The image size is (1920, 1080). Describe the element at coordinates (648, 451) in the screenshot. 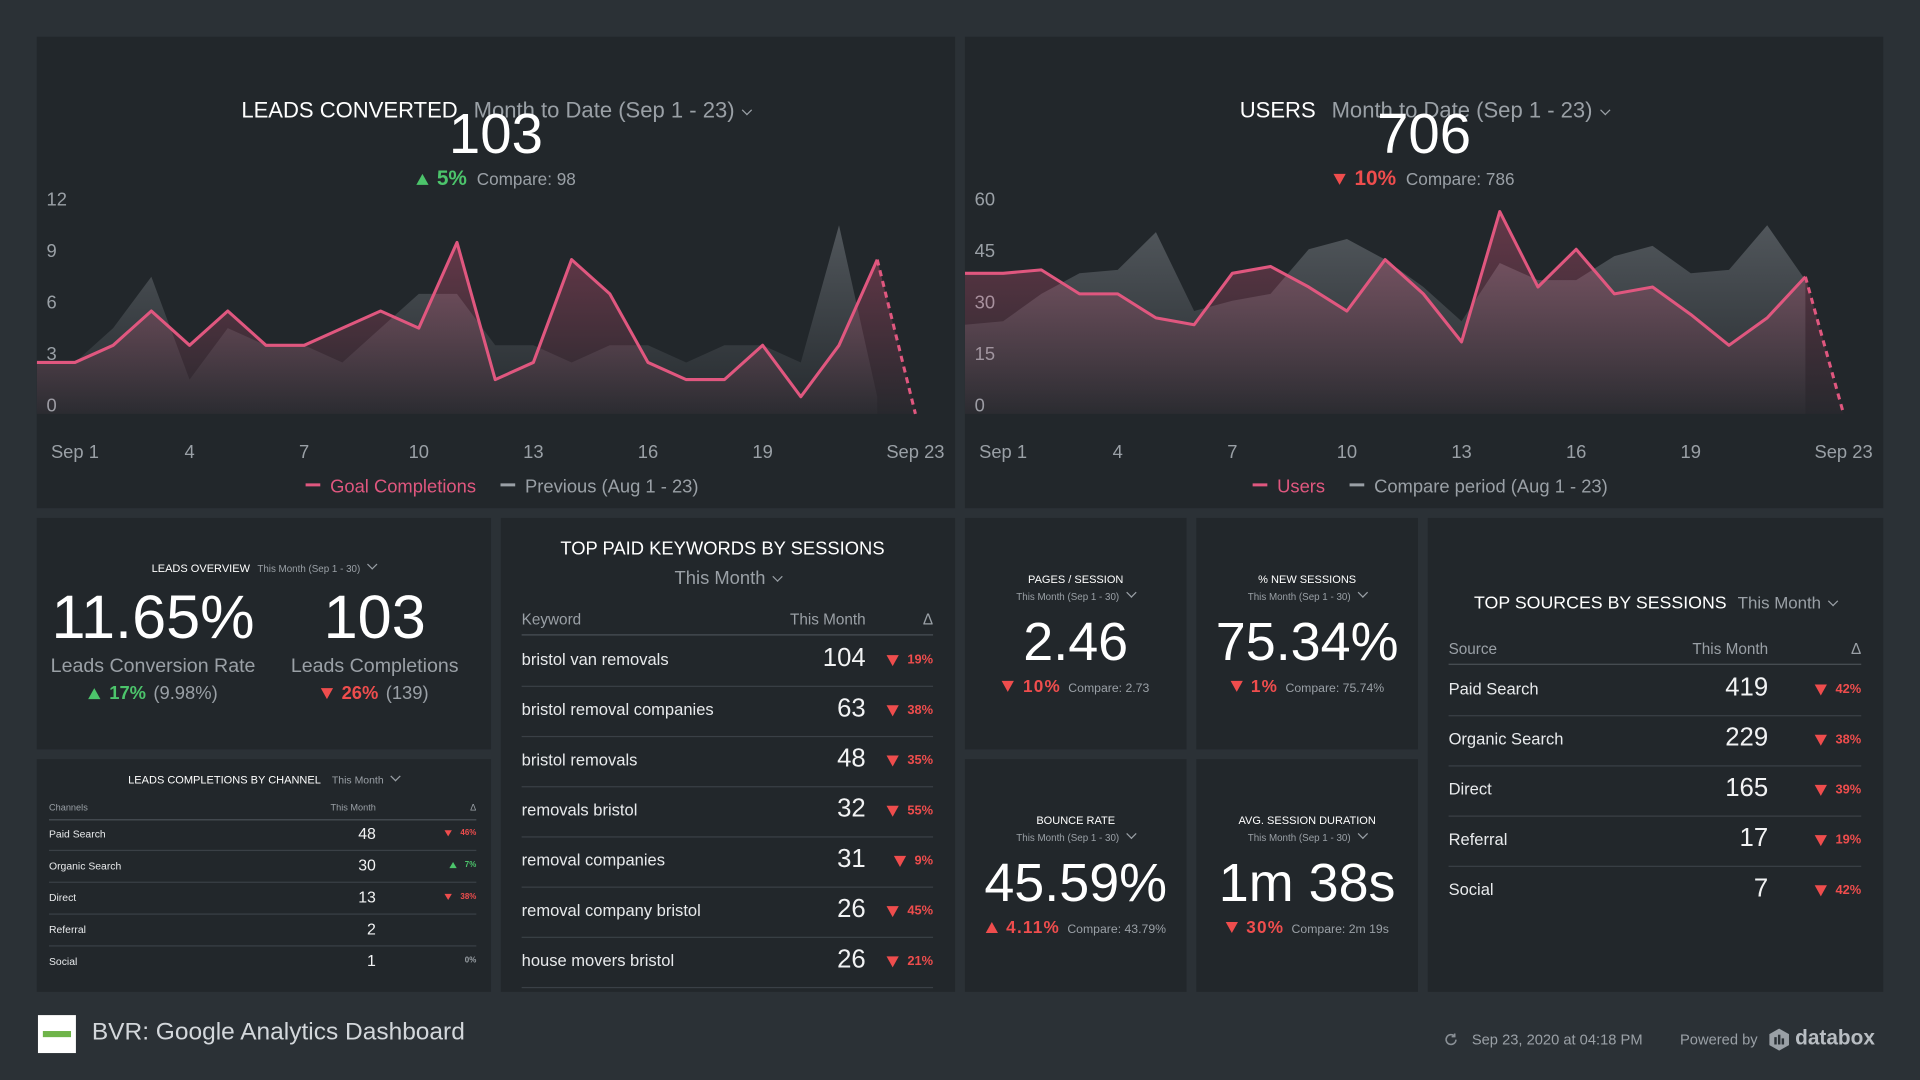

I see `x-tick-label: 16` at that location.